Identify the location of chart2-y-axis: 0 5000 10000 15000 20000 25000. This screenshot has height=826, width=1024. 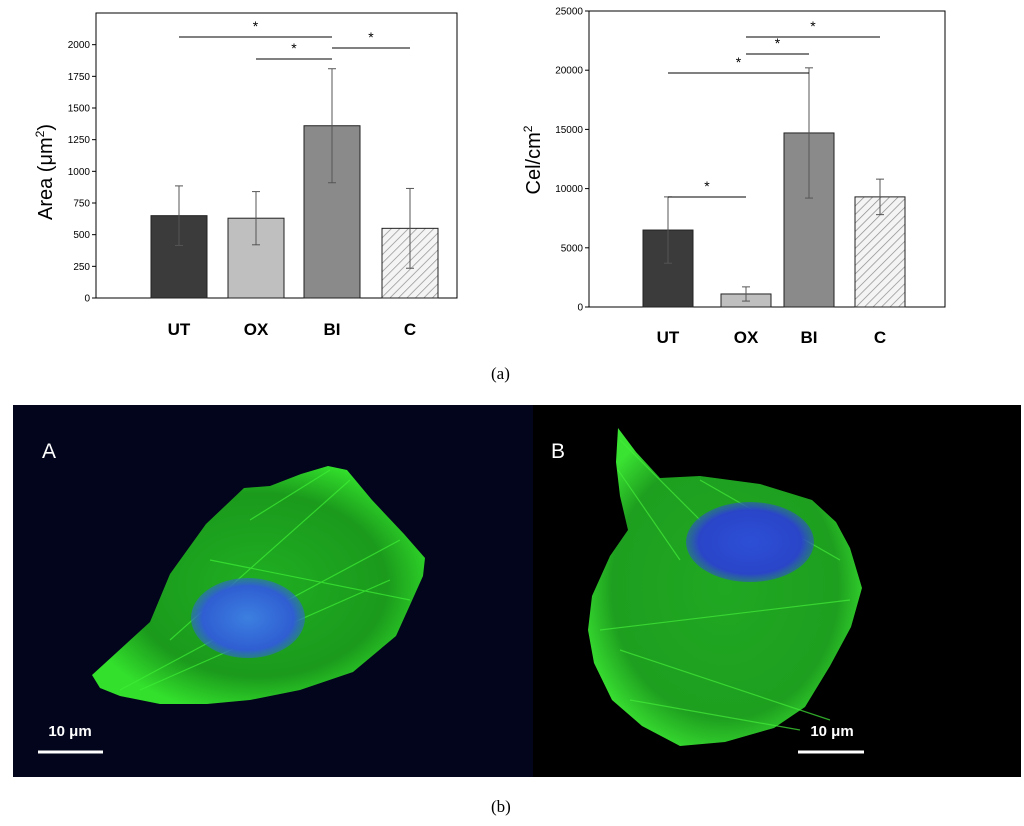
(572, 160).